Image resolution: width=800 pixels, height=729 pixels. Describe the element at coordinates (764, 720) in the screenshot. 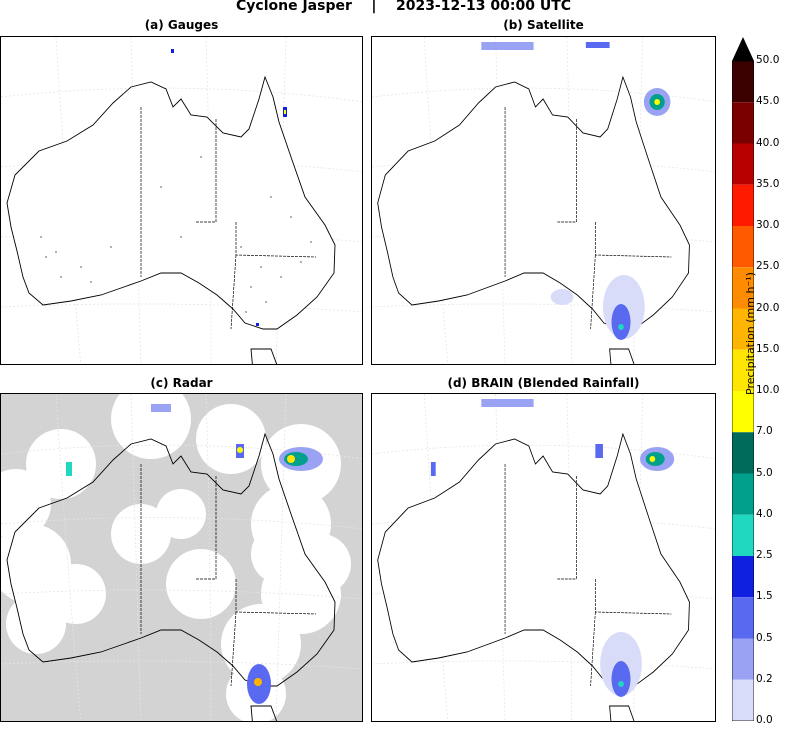

I see `colorbar-tick-label: 0.0` at that location.